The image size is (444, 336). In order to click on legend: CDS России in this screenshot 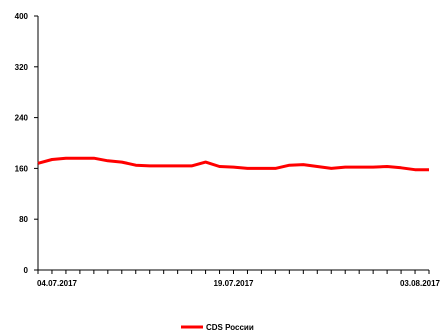, I will do `click(217, 327)`.